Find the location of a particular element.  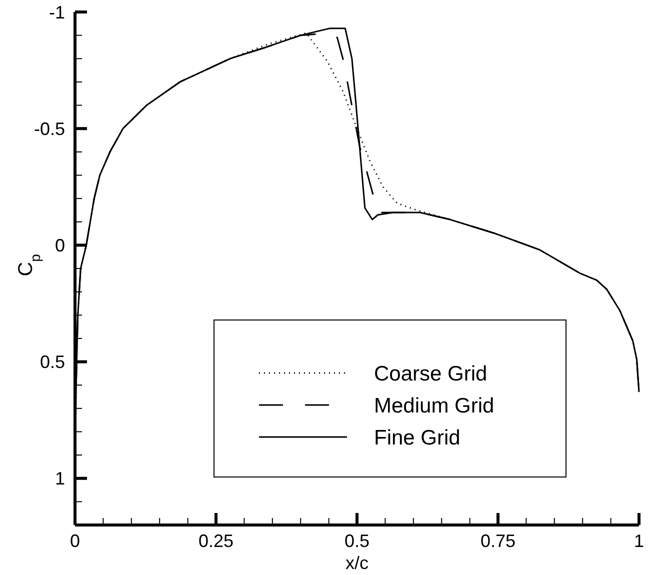

x-tick-label: 0 is located at coordinates (75, 541).